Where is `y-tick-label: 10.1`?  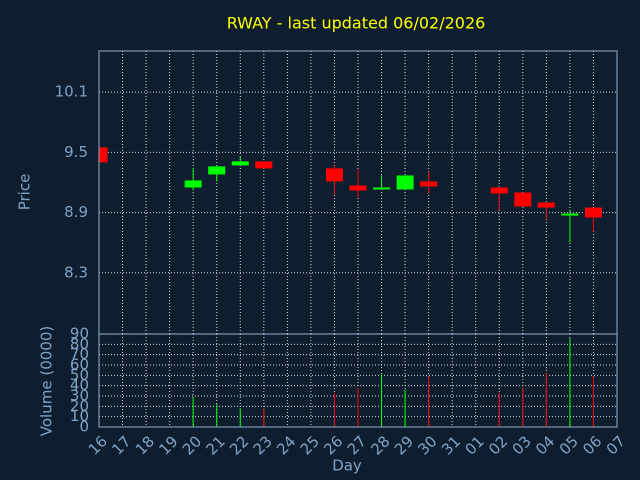
y-tick-label: 10.1 is located at coordinates (71, 92).